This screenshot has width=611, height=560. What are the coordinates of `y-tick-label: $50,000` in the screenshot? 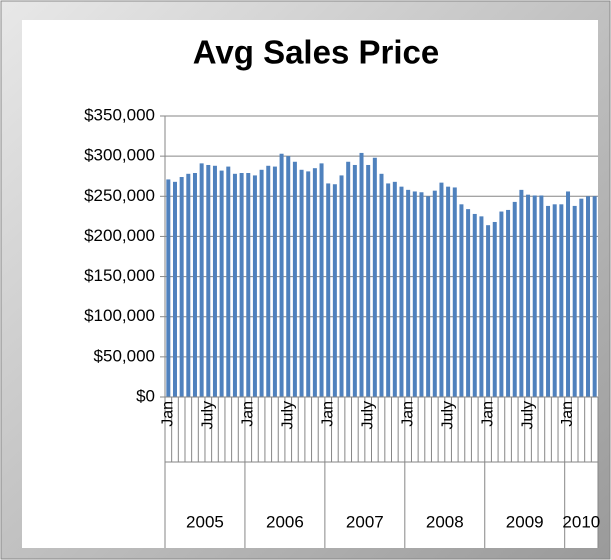 It's located at (124, 355).